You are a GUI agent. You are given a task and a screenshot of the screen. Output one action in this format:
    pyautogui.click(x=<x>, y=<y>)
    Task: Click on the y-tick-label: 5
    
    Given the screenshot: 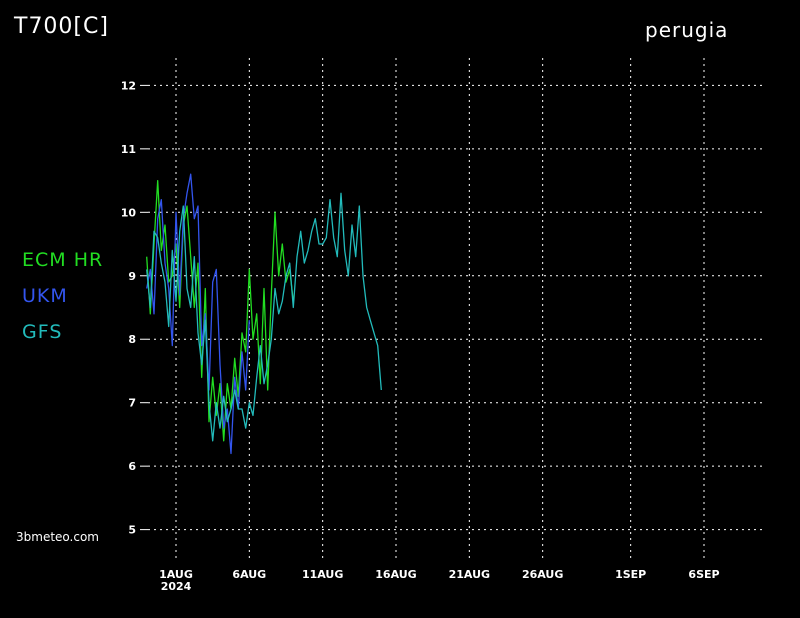 What is the action you would take?
    pyautogui.click(x=132, y=530)
    